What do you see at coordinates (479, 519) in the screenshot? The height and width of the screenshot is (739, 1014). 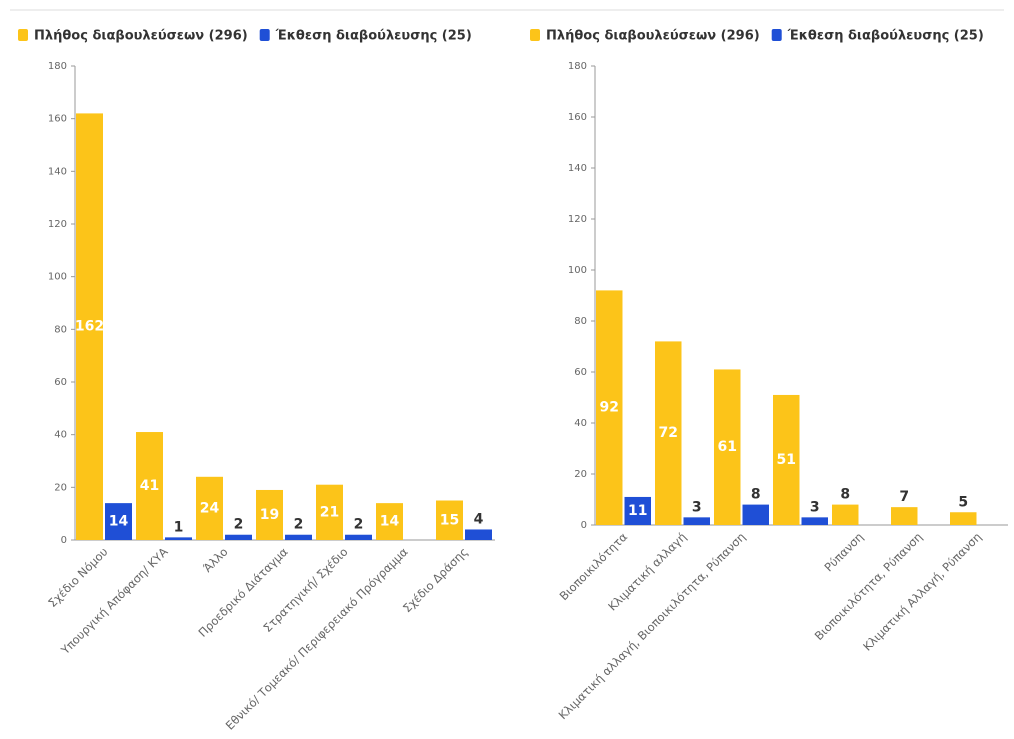 I see `data-label: 4` at bounding box center [479, 519].